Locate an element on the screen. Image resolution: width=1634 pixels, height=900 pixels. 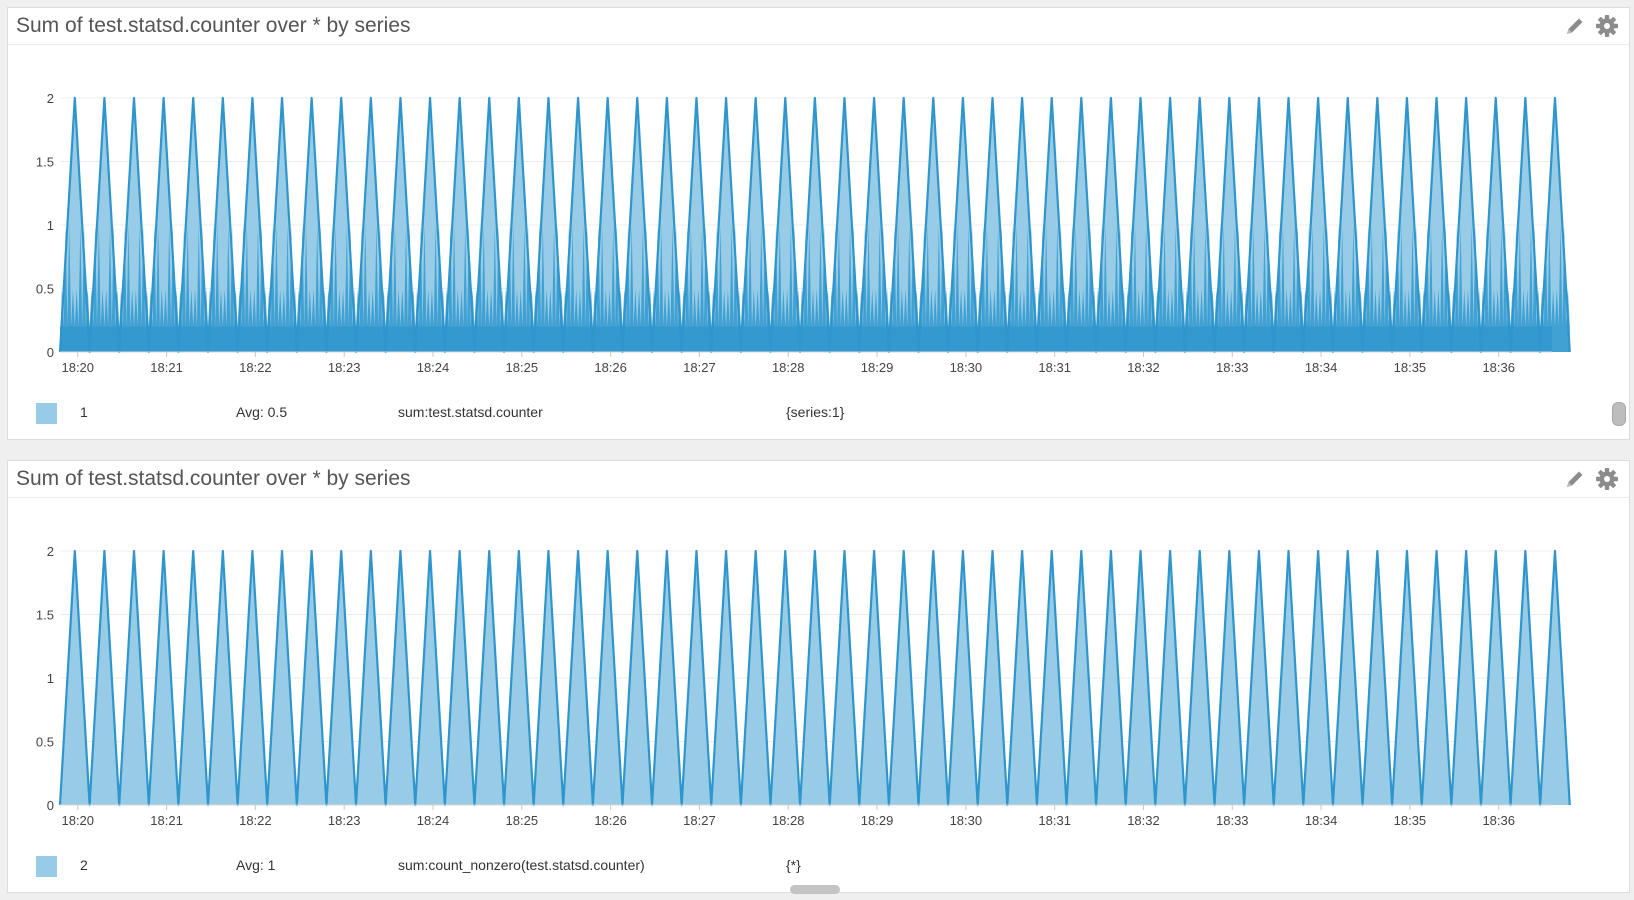
legend-avg: Avg: 1 is located at coordinates (256, 865).